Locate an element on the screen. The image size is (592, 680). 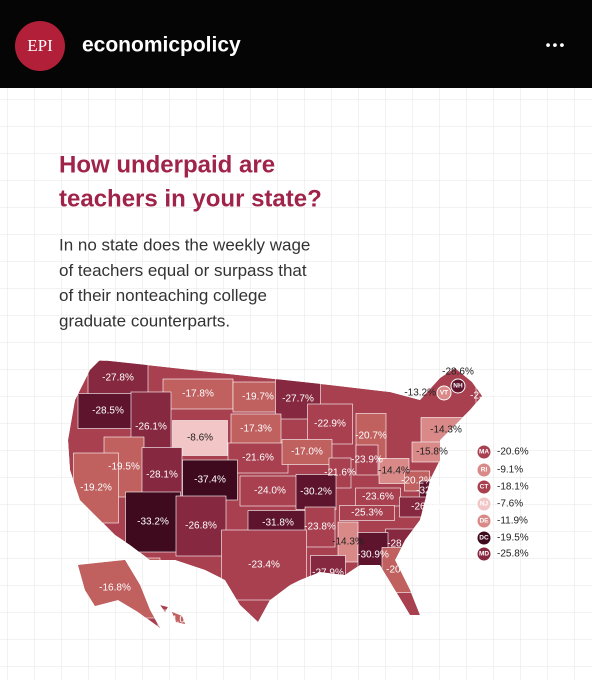
state-label: -17.3% is located at coordinates (256, 429).